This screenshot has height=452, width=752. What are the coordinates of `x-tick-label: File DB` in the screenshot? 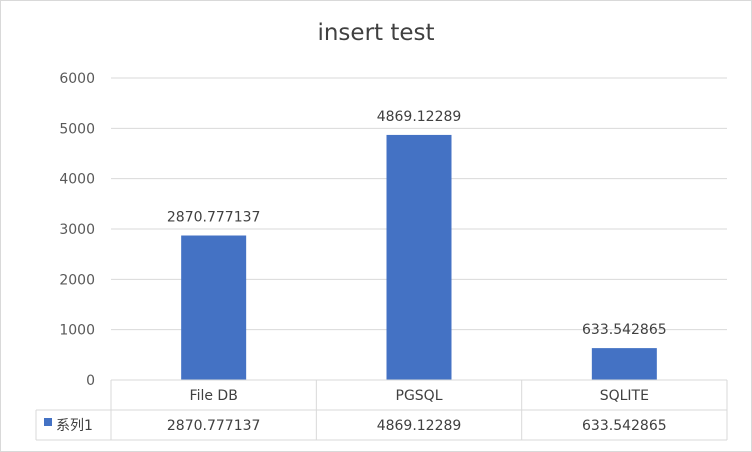 It's located at (214, 396).